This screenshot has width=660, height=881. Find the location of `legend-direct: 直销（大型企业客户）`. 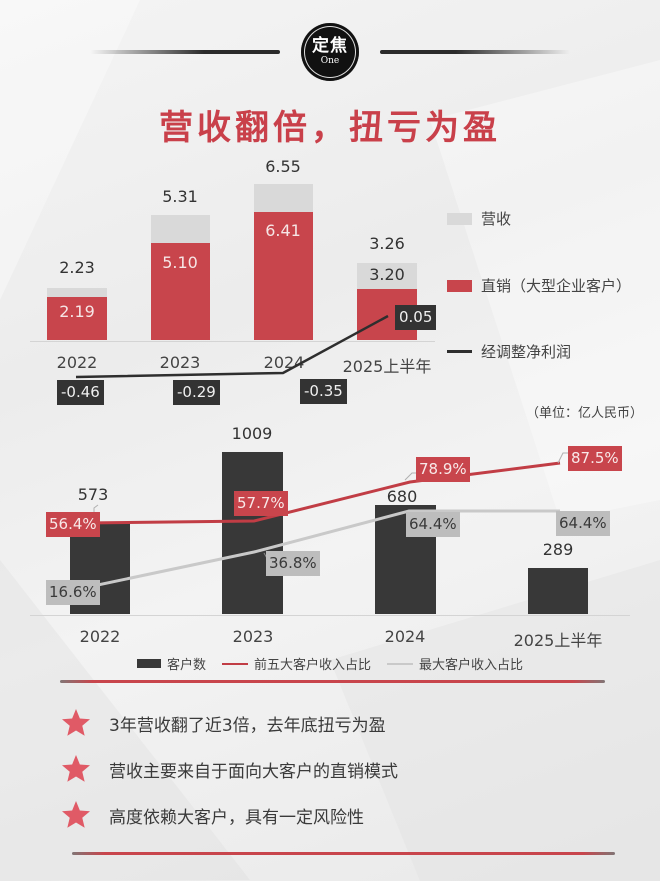

legend-direct: 直销（大型企业客户） is located at coordinates (539, 285).